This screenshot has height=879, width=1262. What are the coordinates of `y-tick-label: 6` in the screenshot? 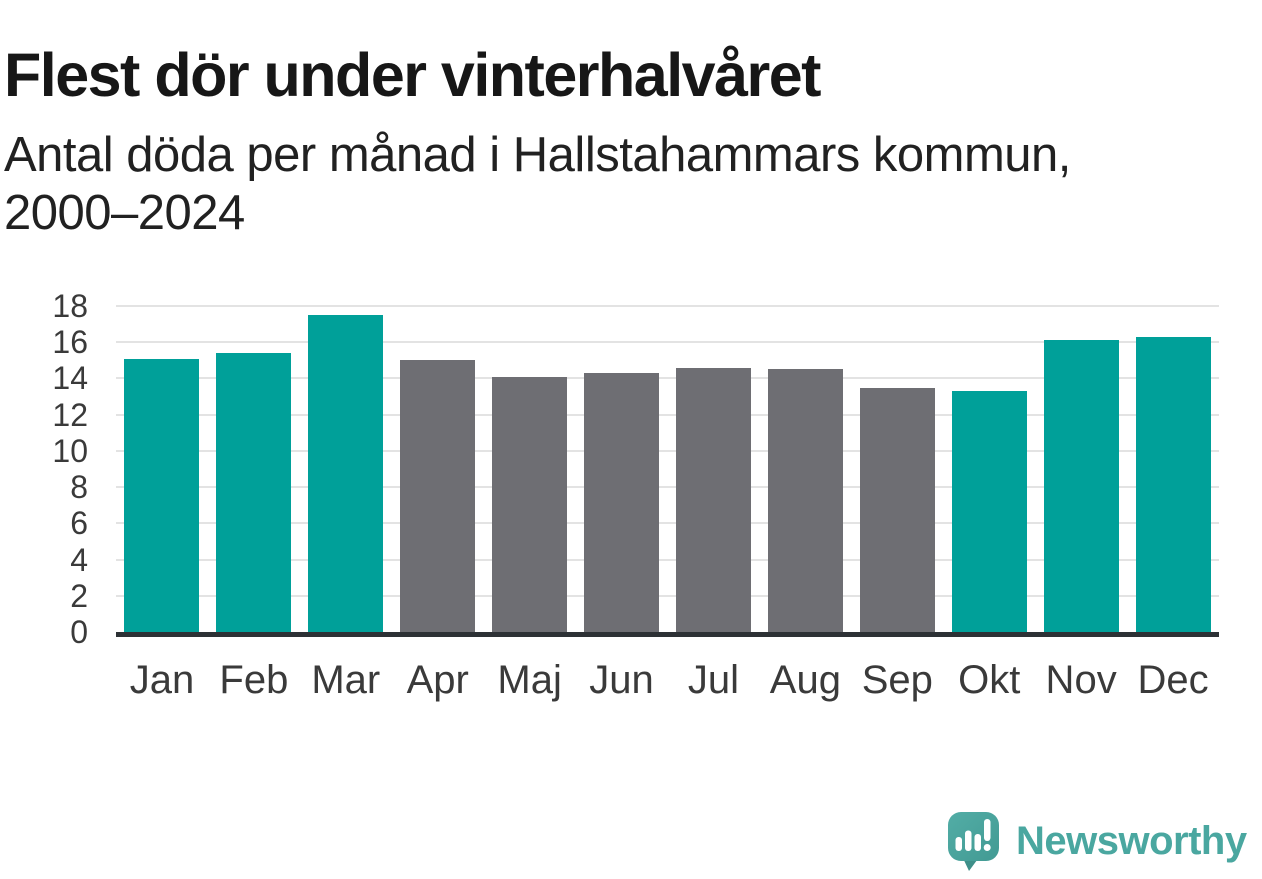 It's located at (79, 523).